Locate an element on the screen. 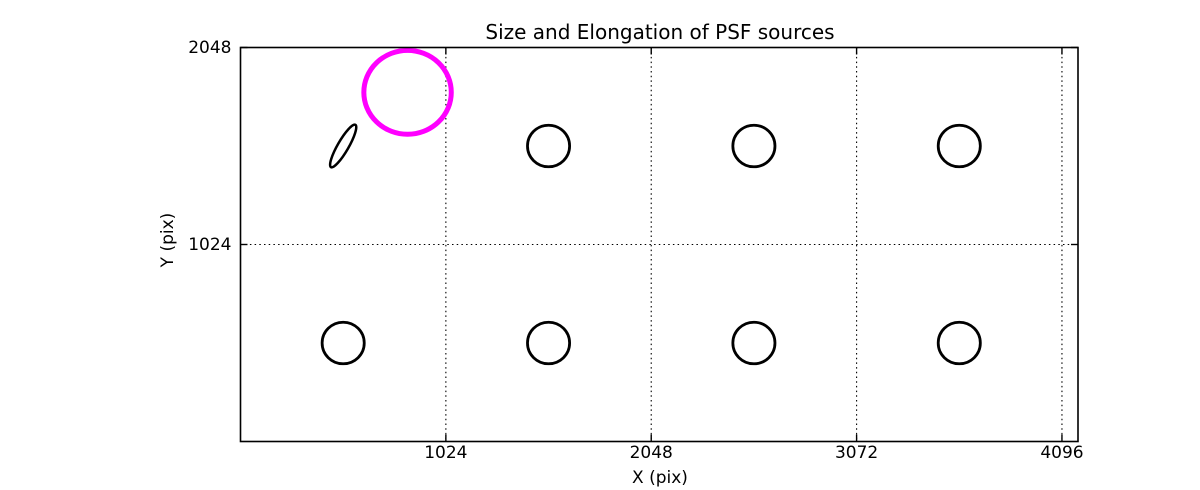  highlighted-psf-source is located at coordinates (407, 92).